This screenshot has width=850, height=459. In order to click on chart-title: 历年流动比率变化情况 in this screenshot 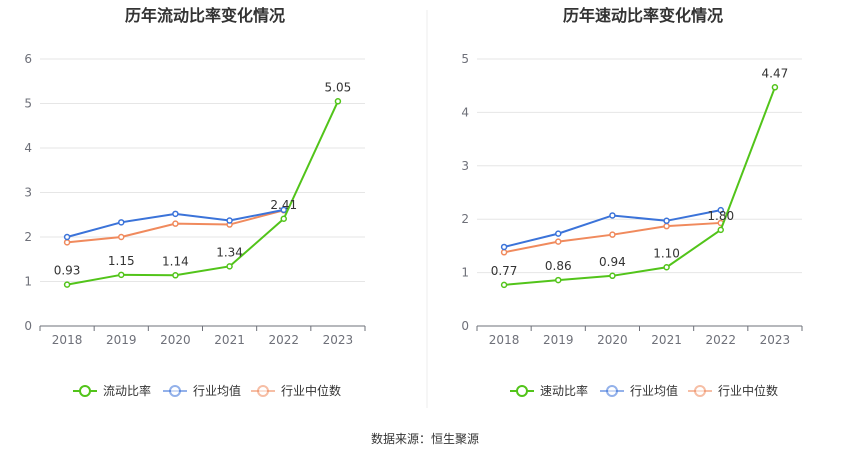, I will do `click(205, 15)`.